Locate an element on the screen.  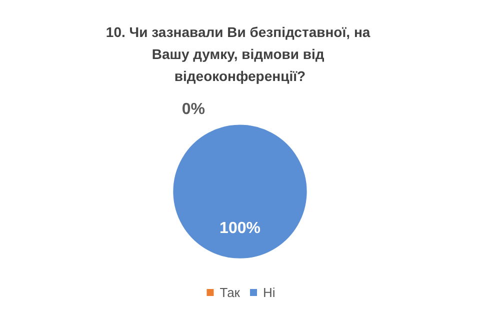
legend-label: Ні is located at coordinates (269, 292).